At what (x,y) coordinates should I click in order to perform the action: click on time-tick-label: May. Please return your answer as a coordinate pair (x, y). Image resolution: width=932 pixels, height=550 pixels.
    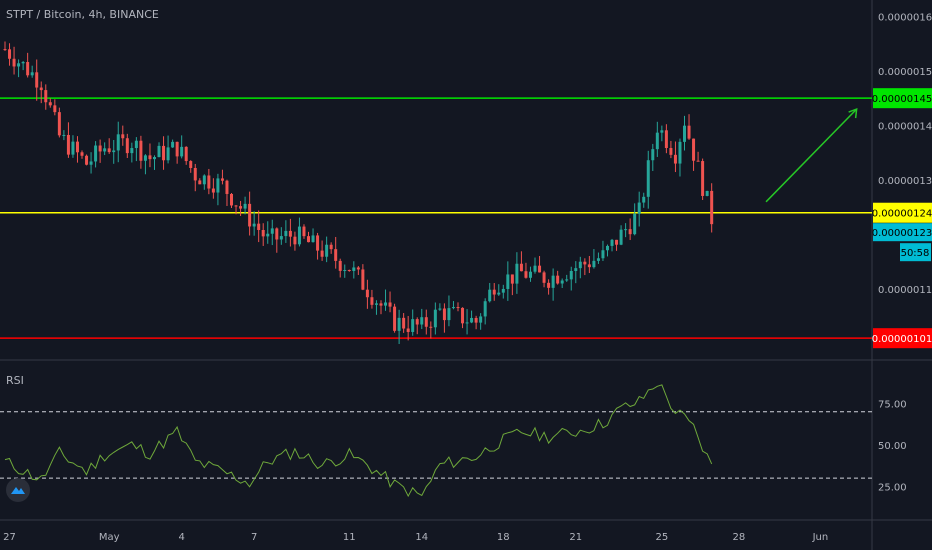
    Looking at the image, I should click on (109, 537).